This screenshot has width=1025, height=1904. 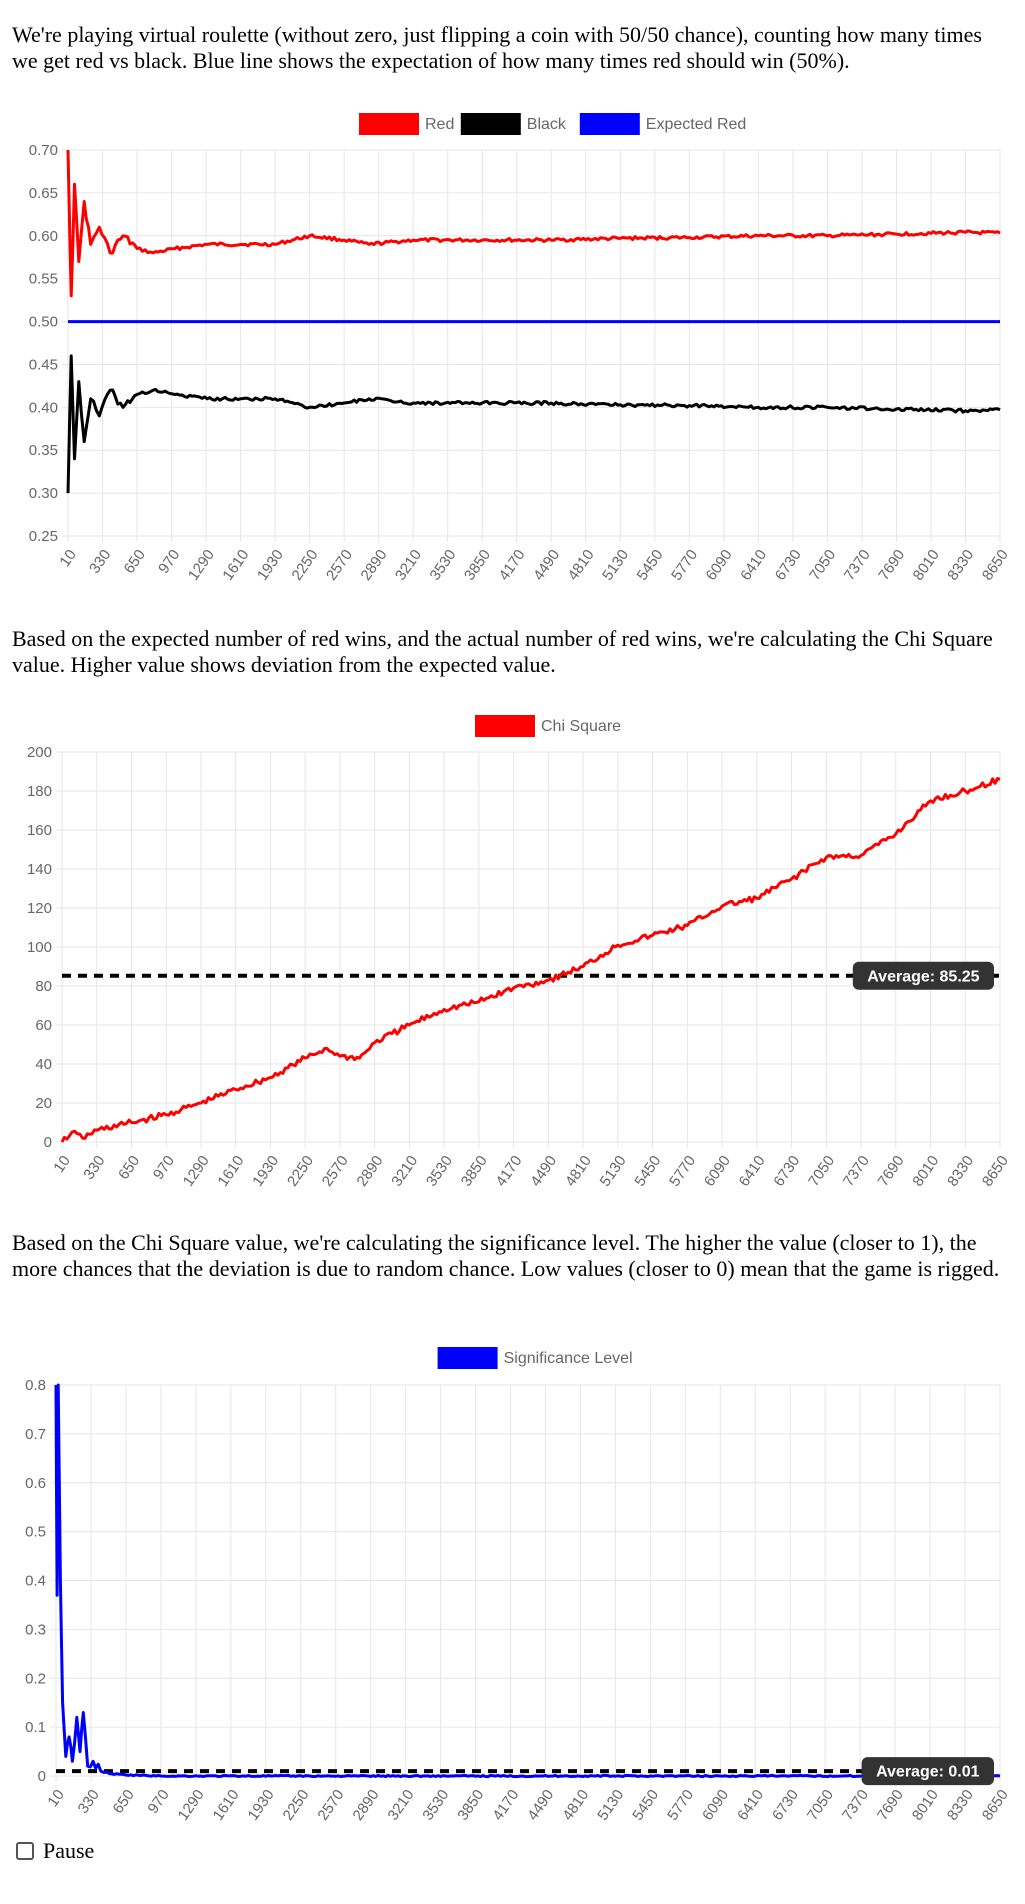 What do you see at coordinates (39, 752) in the screenshot?
I see `y-tick-label: 200` at bounding box center [39, 752].